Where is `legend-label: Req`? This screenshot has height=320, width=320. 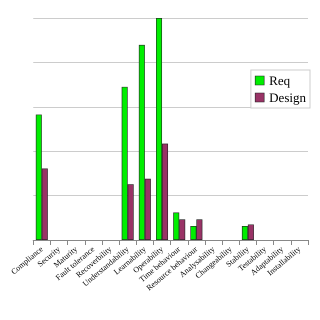
legend-label: Req is located at coordinates (280, 80).